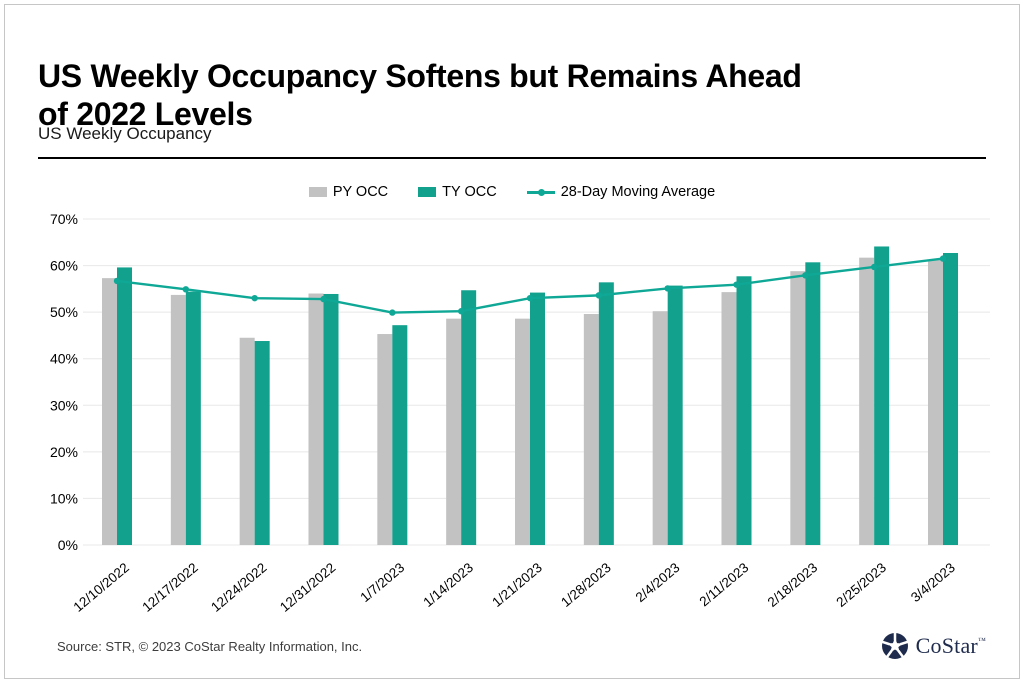 The image size is (1024, 683). Describe the element at coordinates (238, 587) in the screenshot. I see `x-axis-tick-label: 12/24/2022` at that location.